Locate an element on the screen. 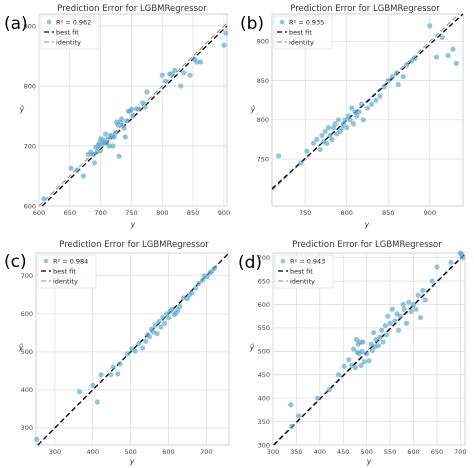  y-tick-label-a: 800 is located at coordinates (30, 86).